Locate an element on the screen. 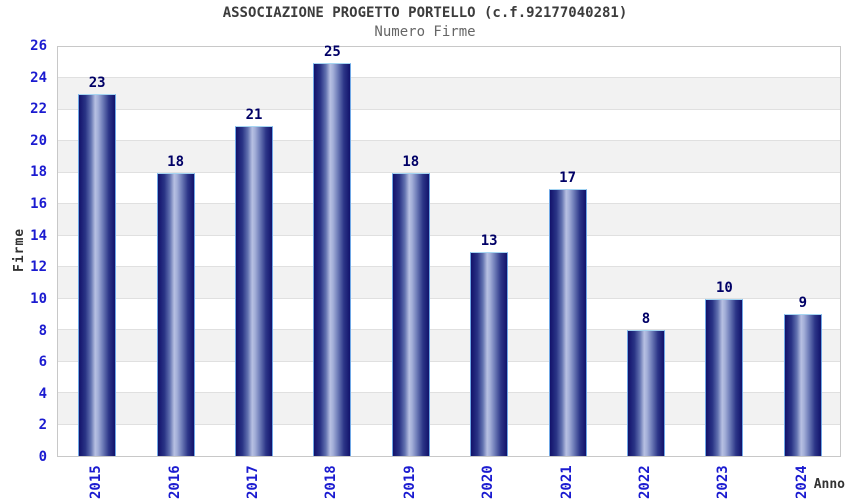 The height and width of the screenshot is (500, 850). y-tick-label: 12 is located at coordinates (38, 267).